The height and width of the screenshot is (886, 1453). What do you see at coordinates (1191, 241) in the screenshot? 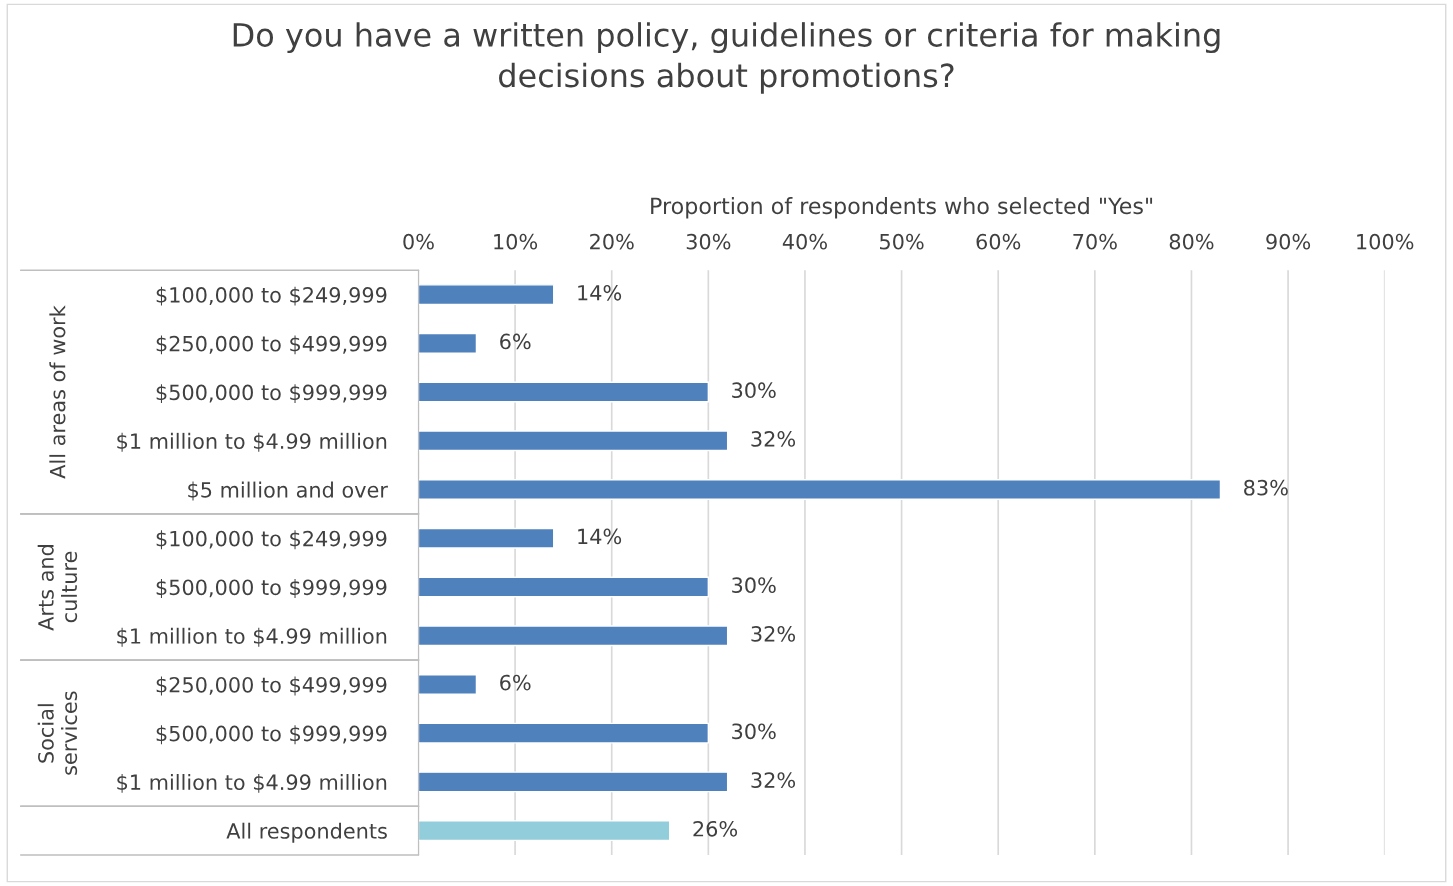
I see `x-tick-label: 80%` at bounding box center [1191, 241].